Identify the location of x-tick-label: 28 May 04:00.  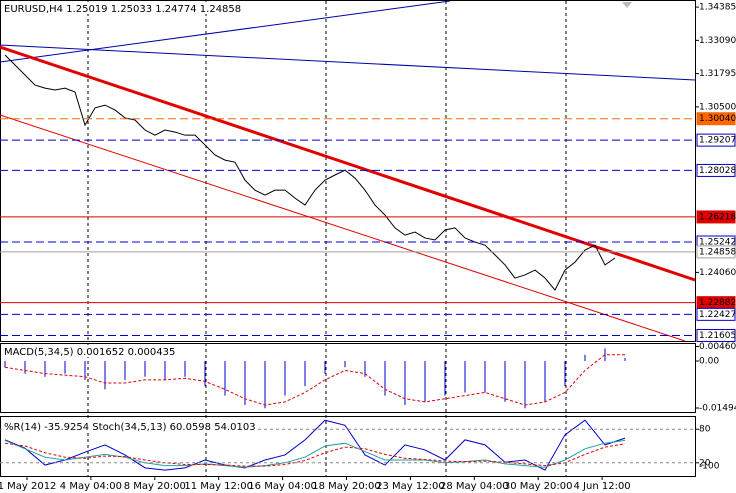
(474, 486).